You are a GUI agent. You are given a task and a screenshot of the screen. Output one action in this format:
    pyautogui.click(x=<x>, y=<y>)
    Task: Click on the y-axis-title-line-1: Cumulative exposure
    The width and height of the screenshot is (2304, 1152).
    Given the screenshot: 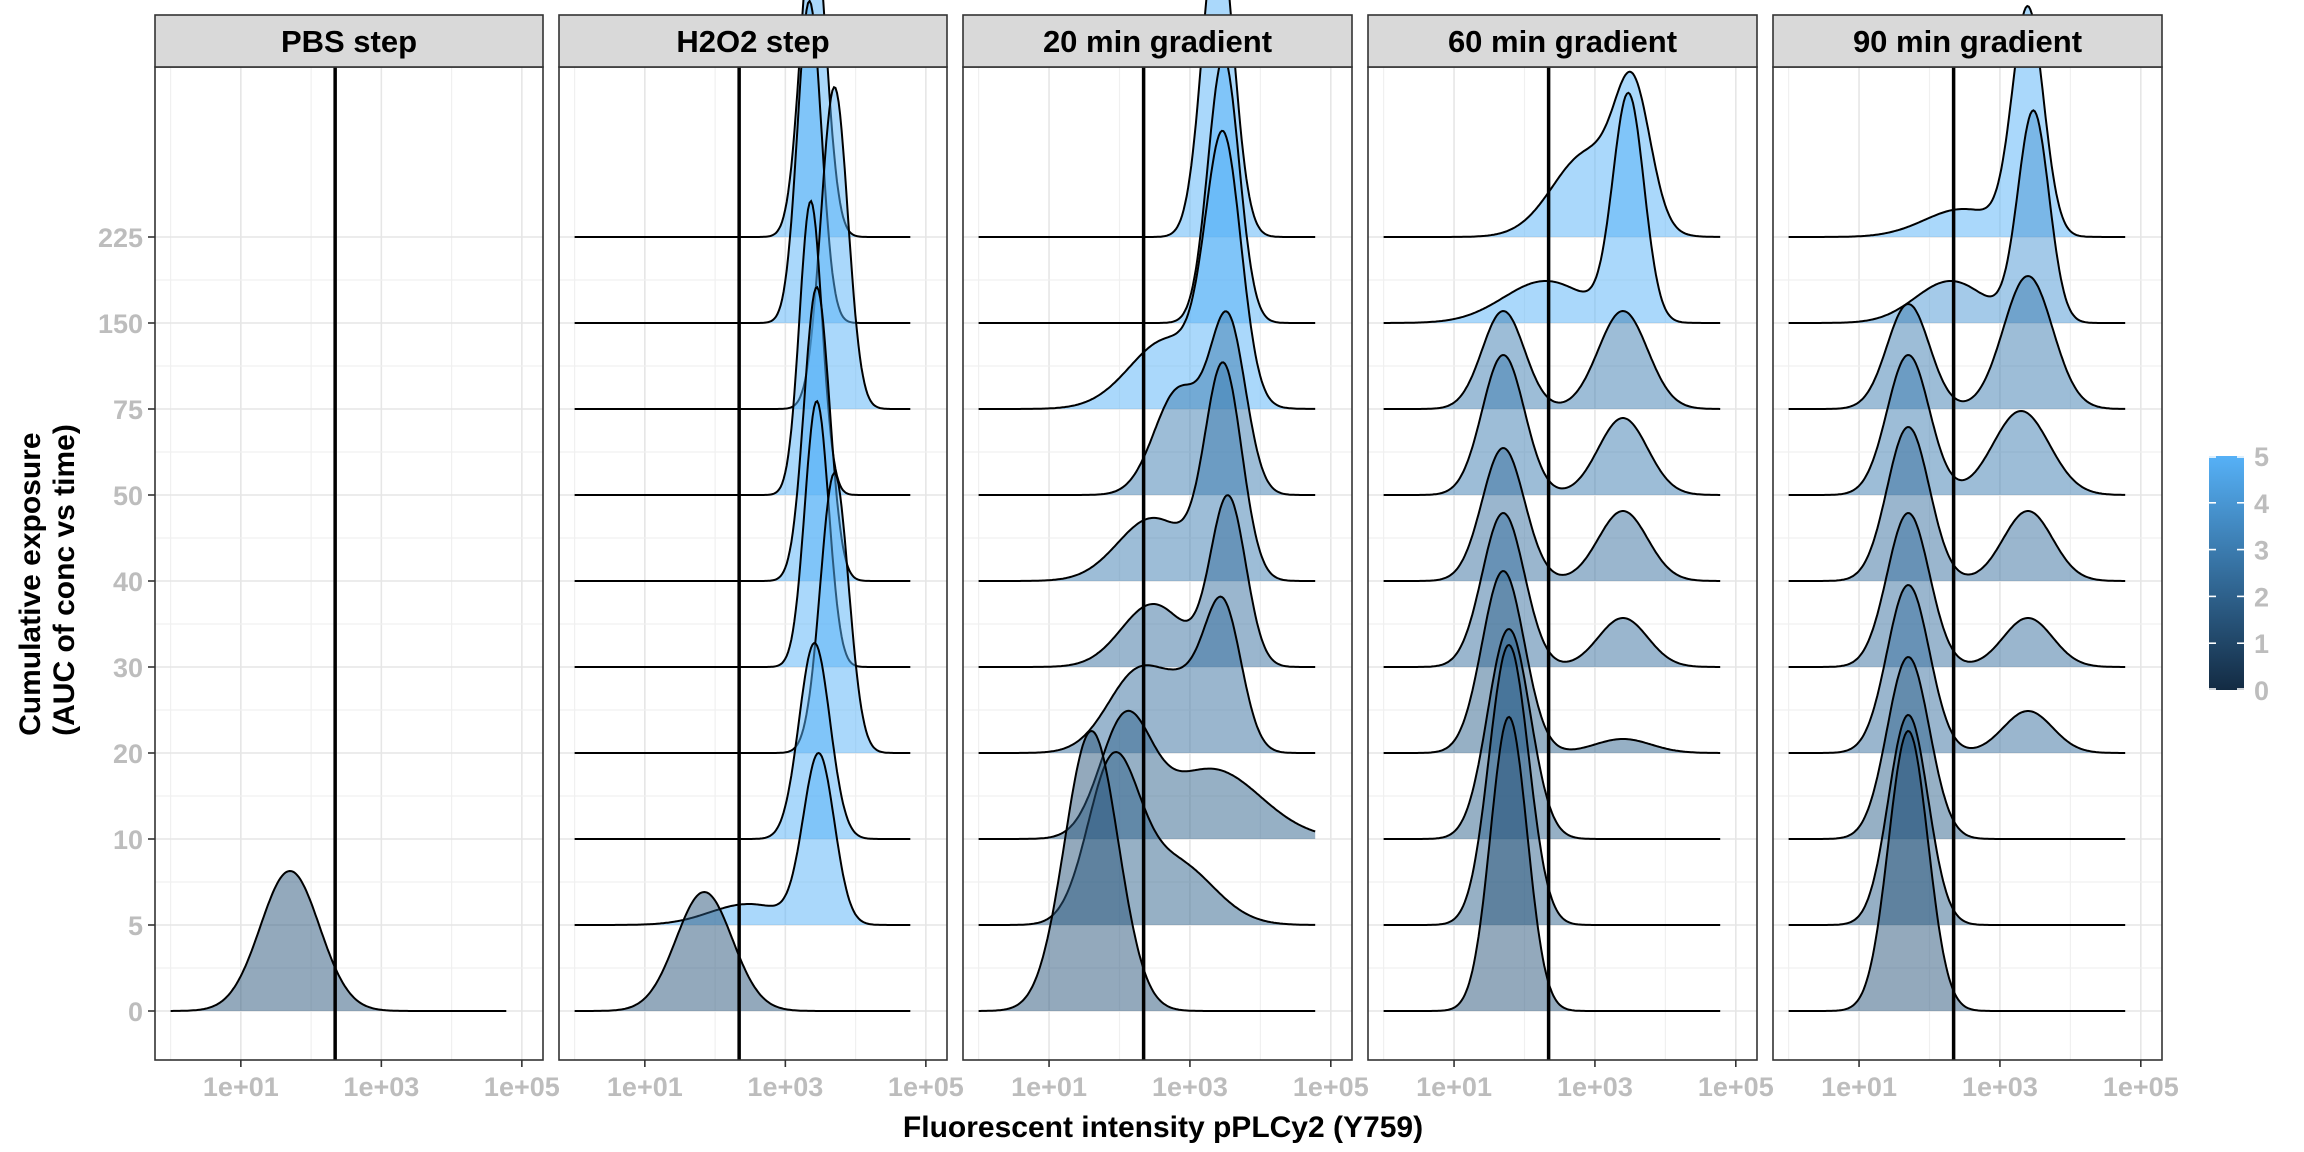 What is the action you would take?
    pyautogui.click(x=30, y=583)
    